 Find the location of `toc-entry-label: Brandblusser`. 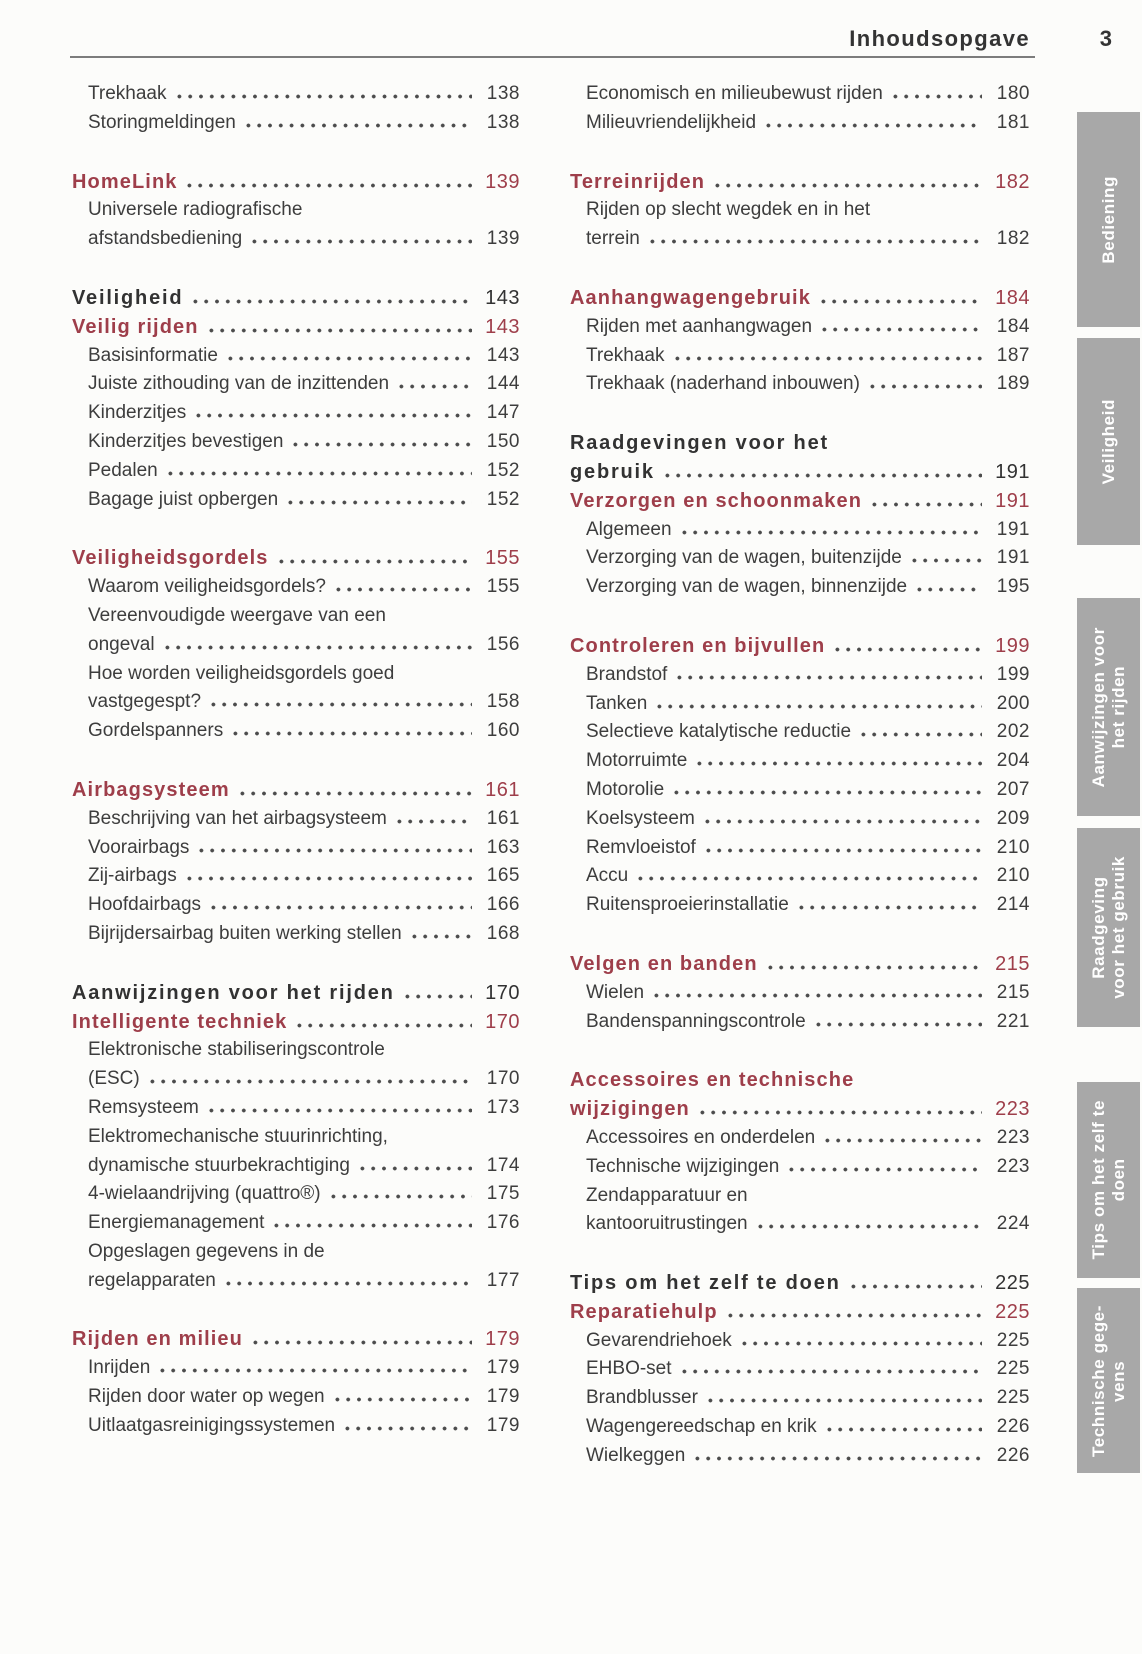

toc-entry-label: Brandblusser is located at coordinates (642, 1398).